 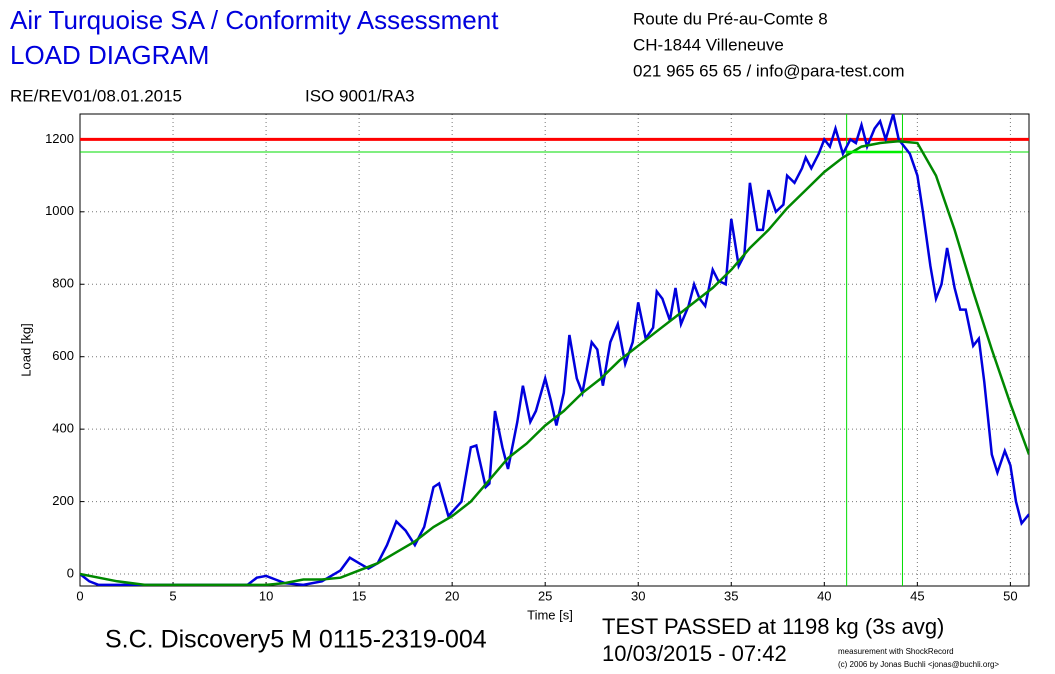 I want to click on x-axis-label: Time [s], so click(x=550, y=614).